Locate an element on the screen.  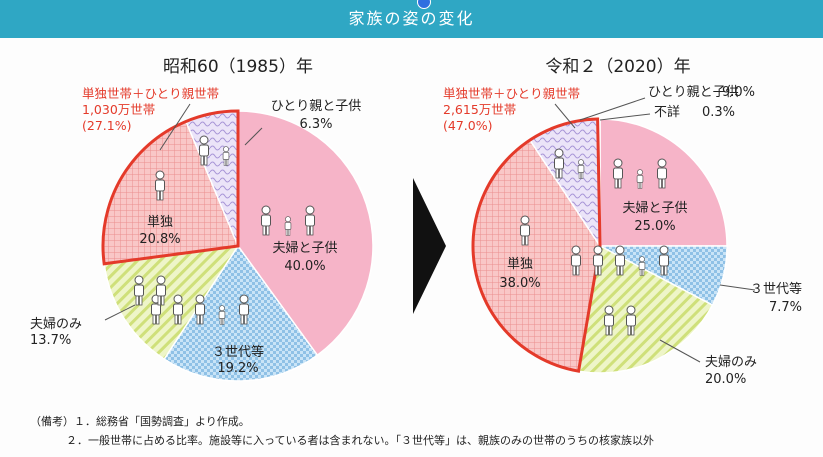
slice-value-single: 38.0% is located at coordinates (519, 283).